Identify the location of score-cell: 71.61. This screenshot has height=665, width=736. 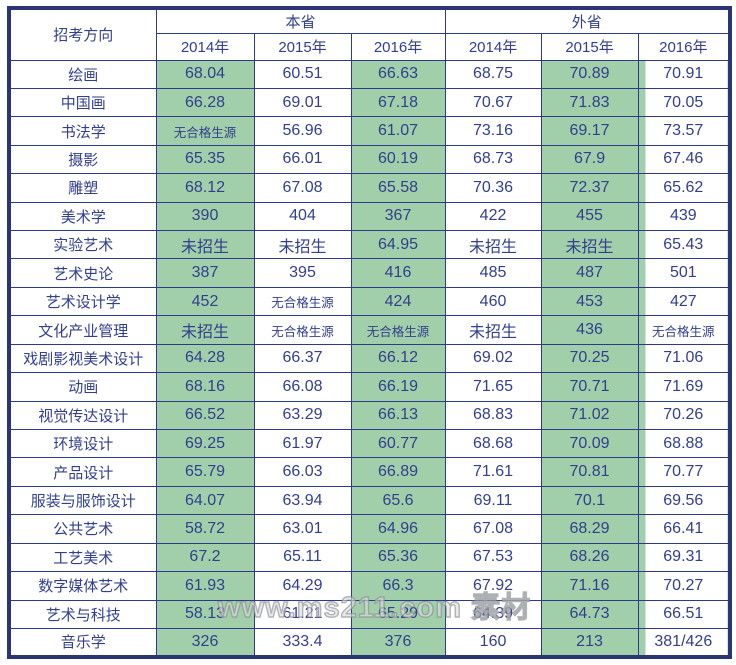
(493, 472).